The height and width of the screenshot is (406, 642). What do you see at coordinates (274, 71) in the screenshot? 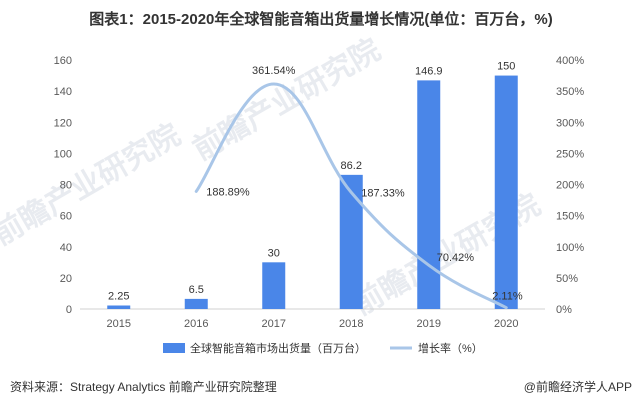
I see `line-data-label: 361.54%` at bounding box center [274, 71].